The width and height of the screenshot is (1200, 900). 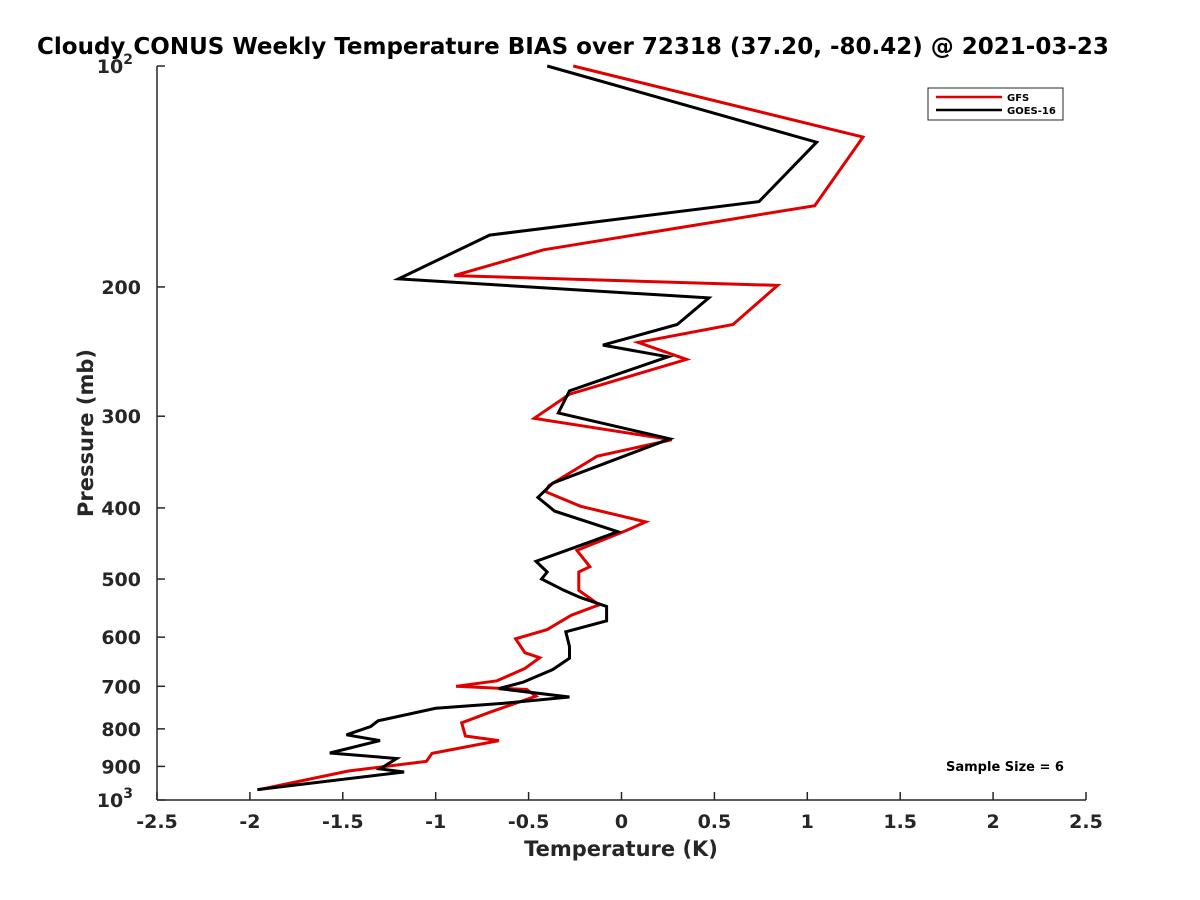 I want to click on y-axis-label: Pressure (mb), so click(x=86, y=433).